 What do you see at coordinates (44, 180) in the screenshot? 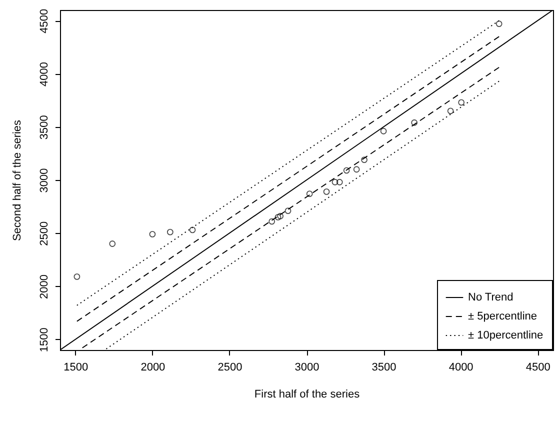
I see `y-tick-label: 3000` at bounding box center [44, 180].